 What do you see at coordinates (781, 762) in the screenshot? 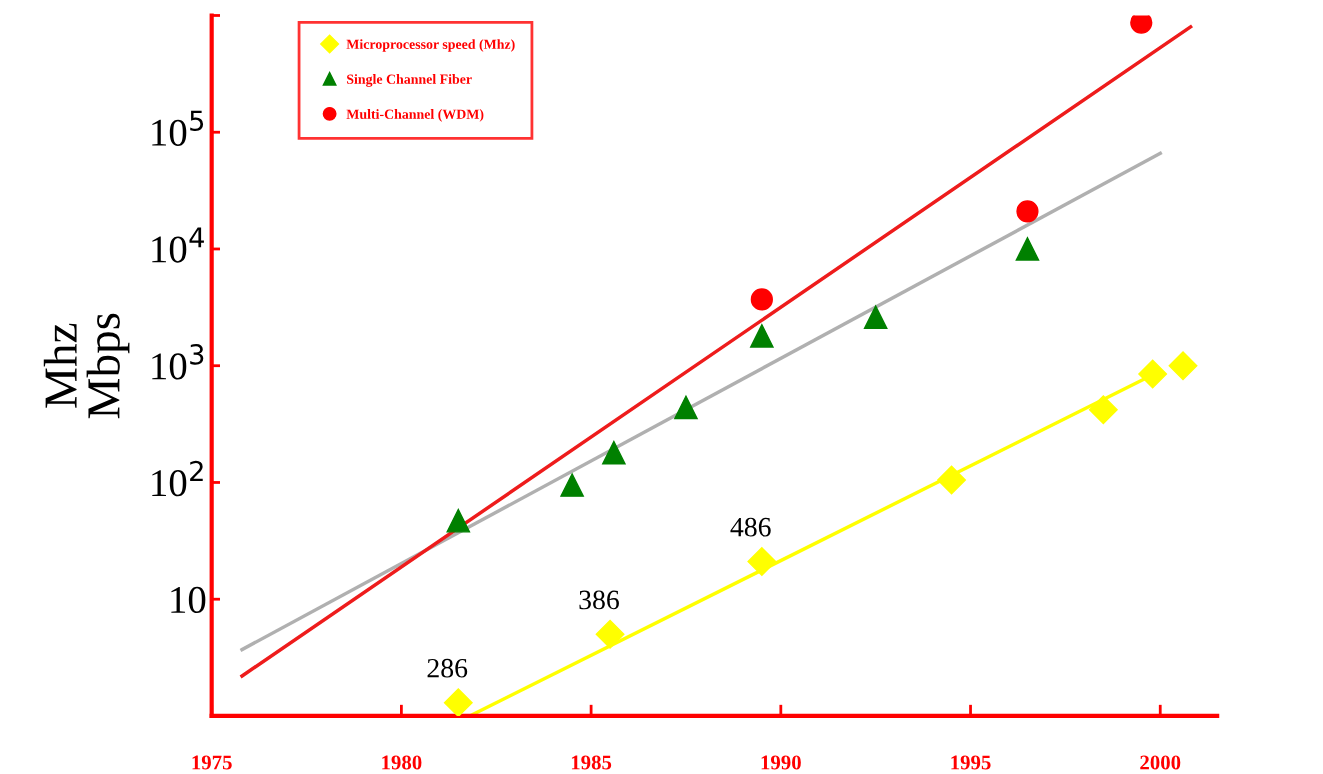
I see `x-tick-label: 1990` at bounding box center [781, 762].